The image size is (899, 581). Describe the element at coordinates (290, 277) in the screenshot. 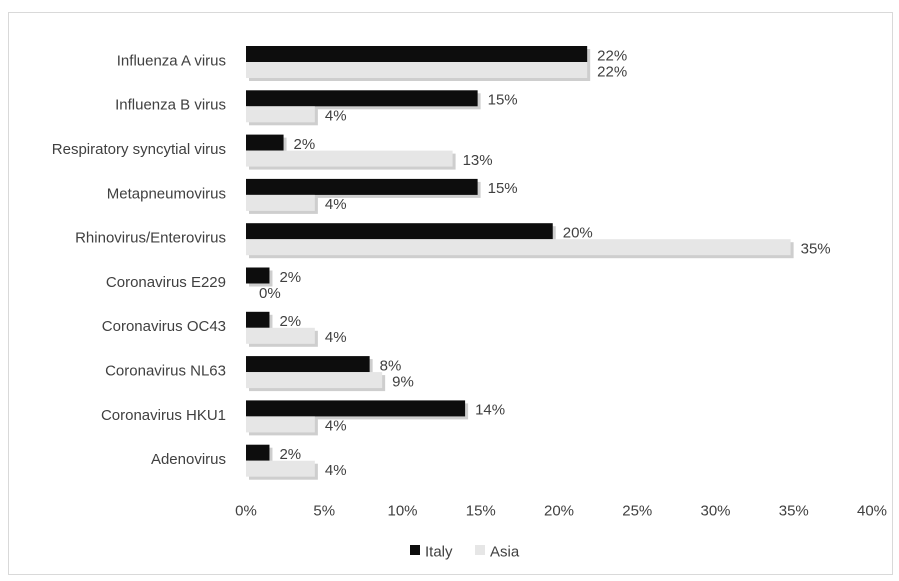

I see `data-label-italy-6: 2%` at that location.